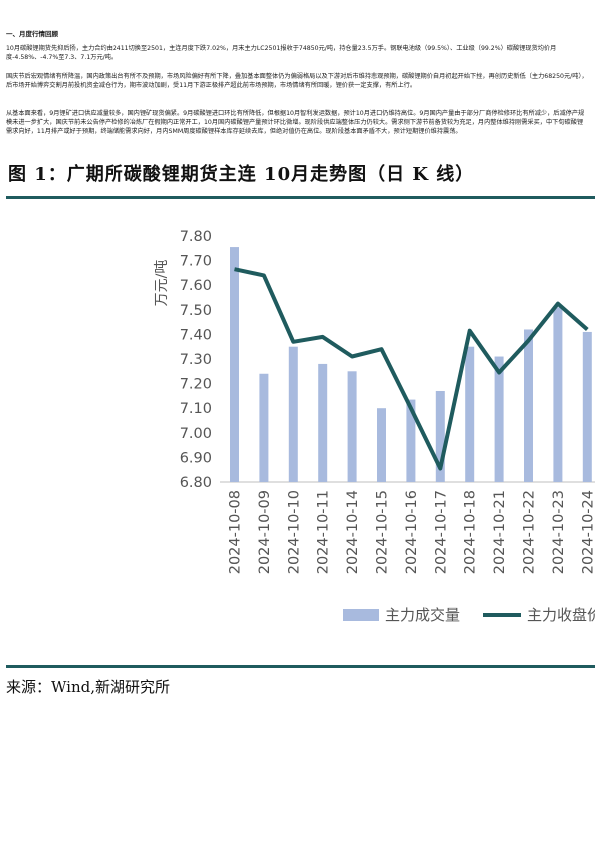 The image size is (595, 842). I want to click on x-tick-label: 2024-10-10, so click(294, 532).